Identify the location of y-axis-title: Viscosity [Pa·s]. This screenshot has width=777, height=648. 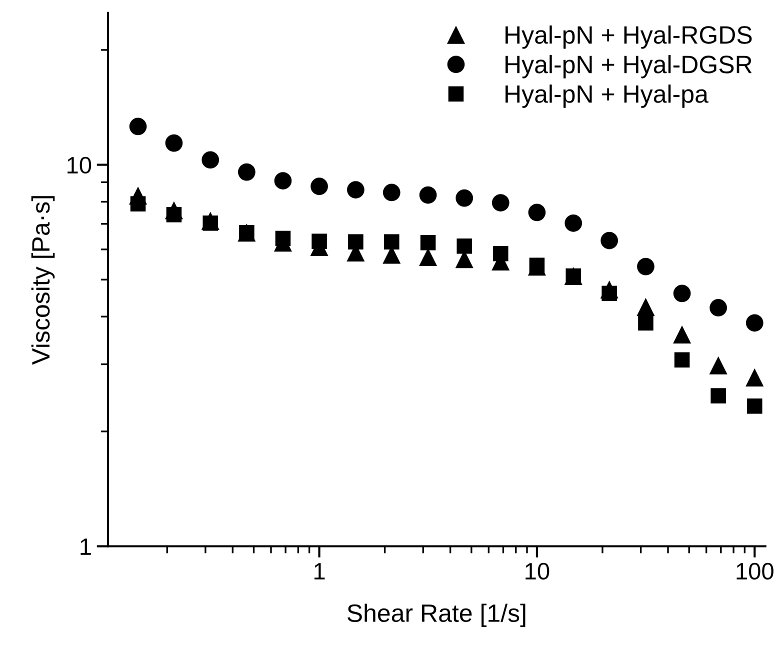
(43, 280).